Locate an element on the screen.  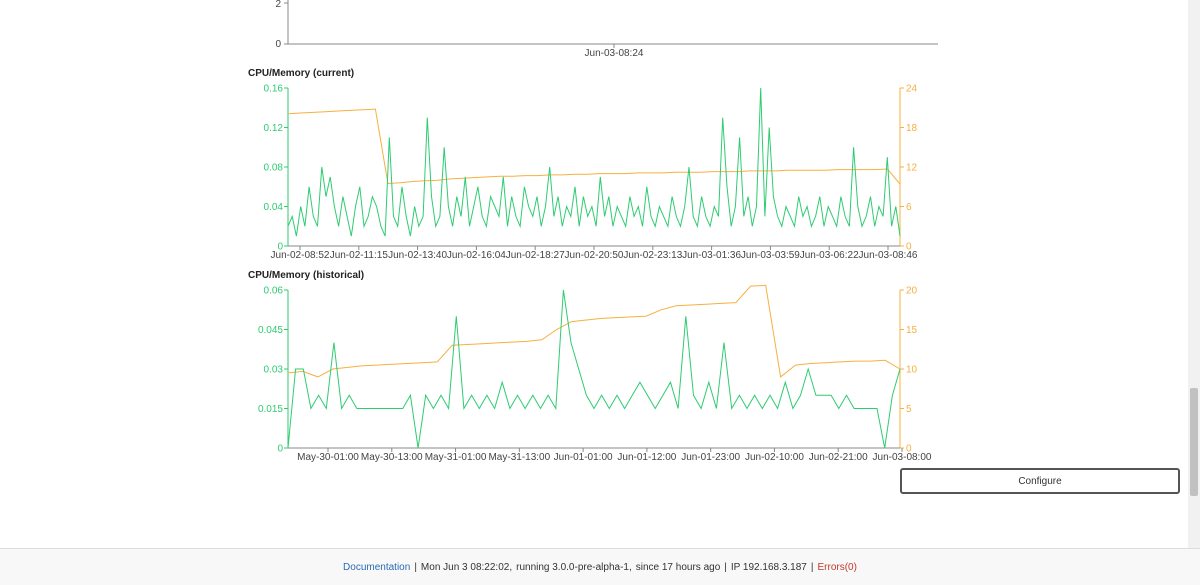
historical-chart-x-tick-label: Jun-01-12:00 is located at coordinates (646, 457).